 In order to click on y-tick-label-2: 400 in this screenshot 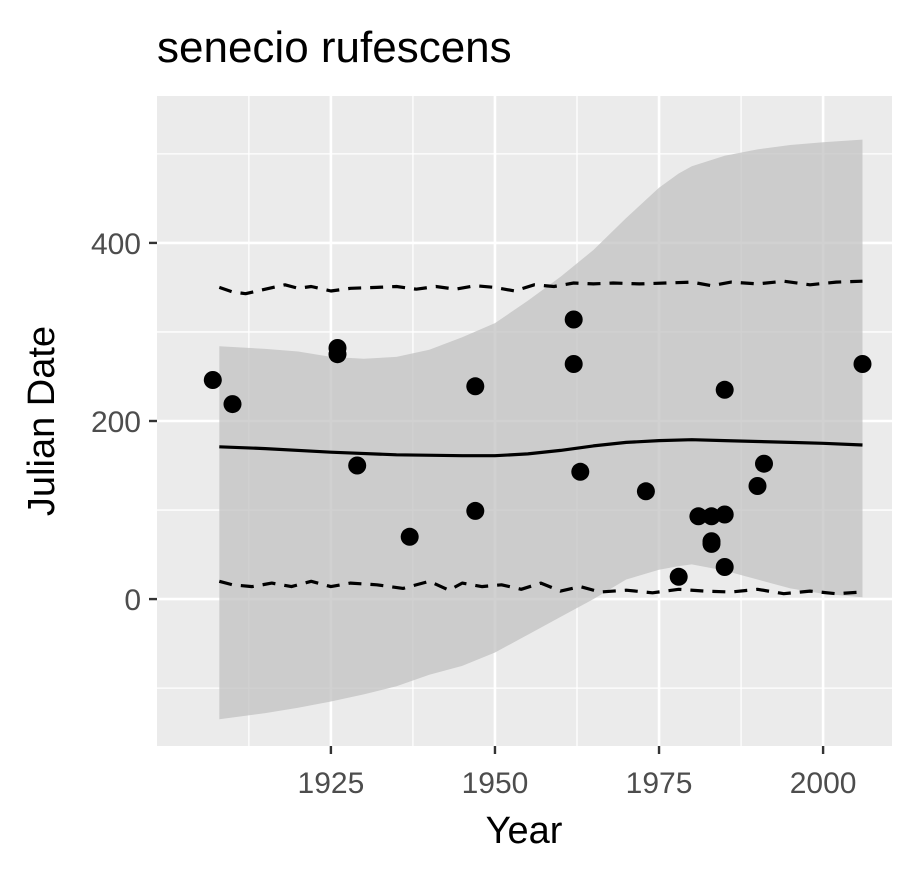, I will do `click(116, 244)`.